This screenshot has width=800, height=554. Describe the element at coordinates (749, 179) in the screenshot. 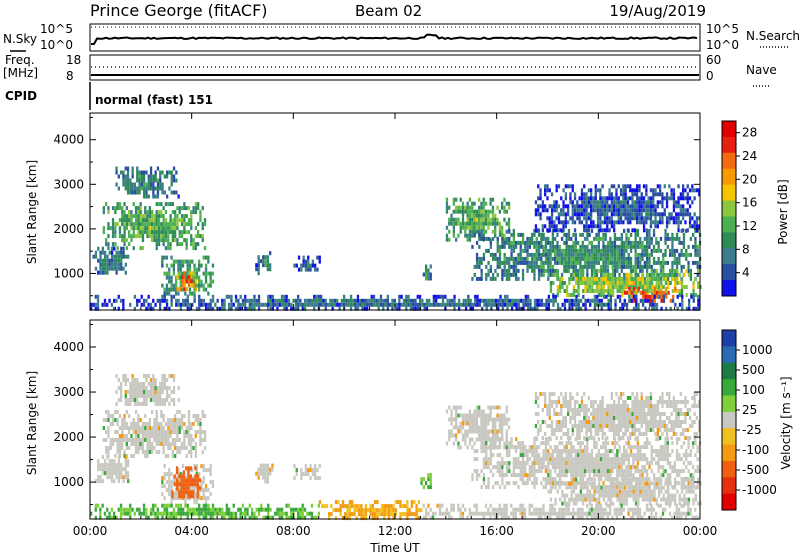

I see `colorbar-tick-label: 20` at that location.